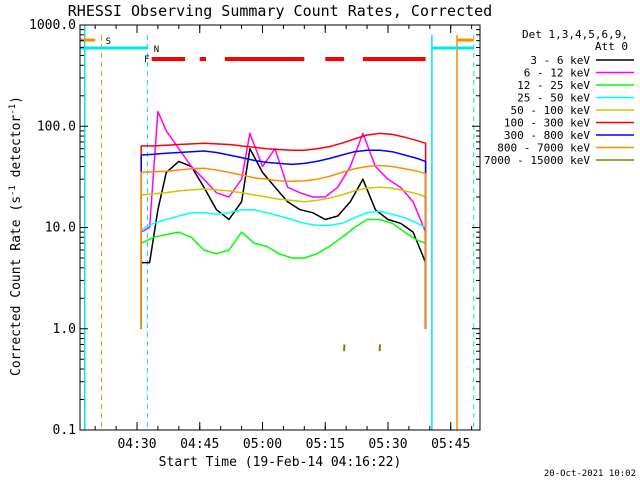  What do you see at coordinates (13, 109) in the screenshot?
I see `y-axis-label-sup2: -1` at bounding box center [13, 109].